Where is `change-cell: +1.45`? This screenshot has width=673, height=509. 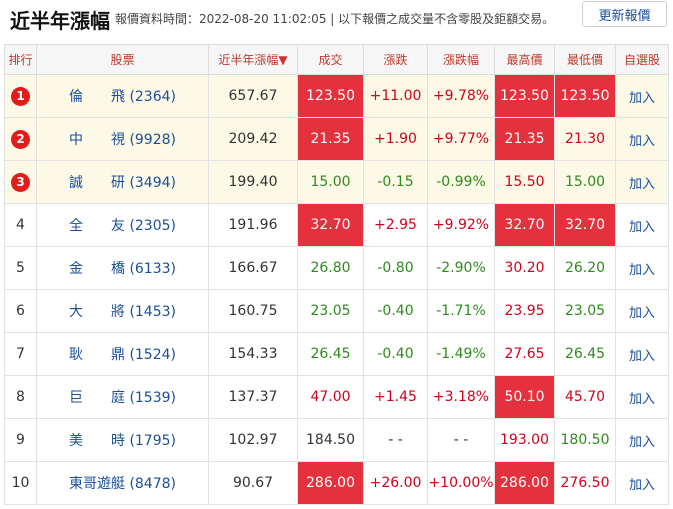
change-cell: +1.45 is located at coordinates (395, 397).